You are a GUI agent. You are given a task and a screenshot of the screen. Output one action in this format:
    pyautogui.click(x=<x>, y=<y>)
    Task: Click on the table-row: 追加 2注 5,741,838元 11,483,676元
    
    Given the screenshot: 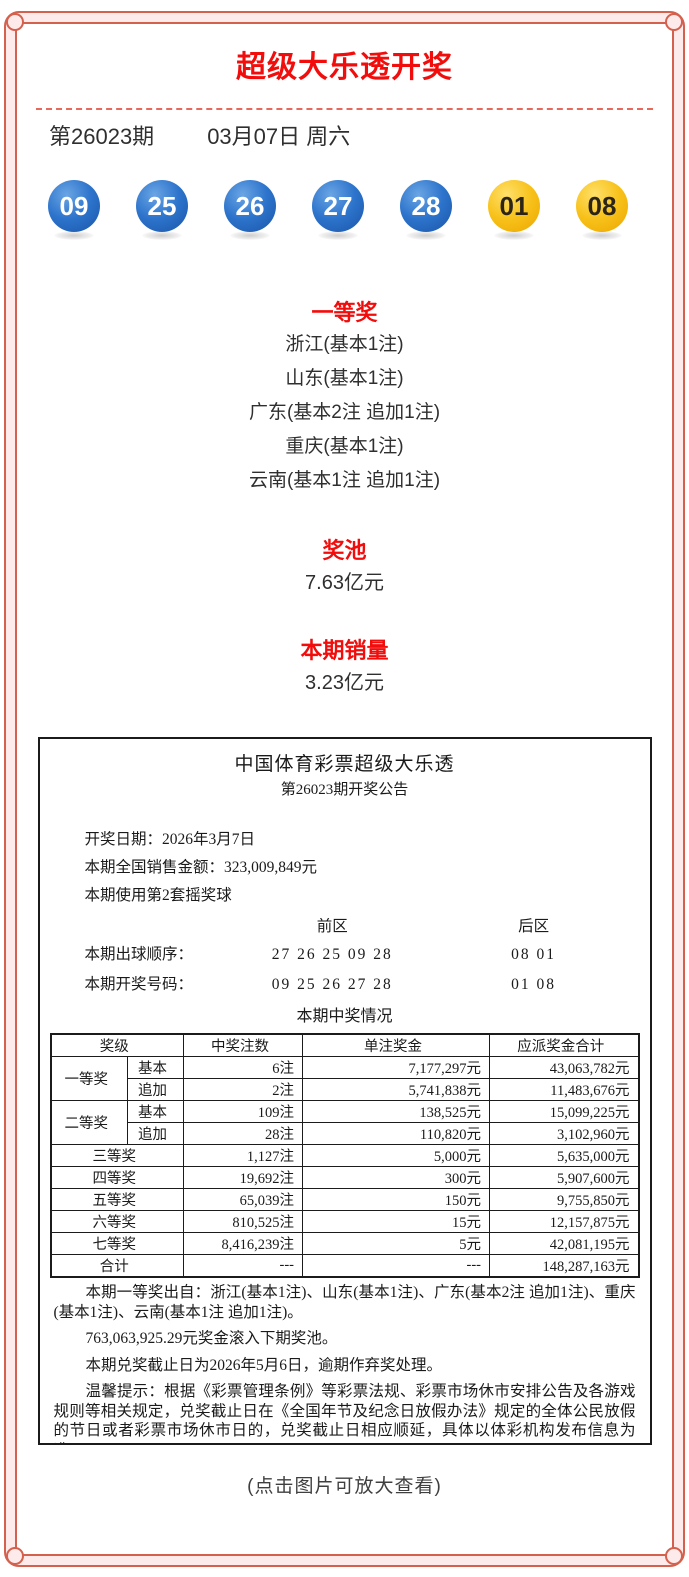 What is the action you would take?
    pyautogui.click(x=345, y=1089)
    